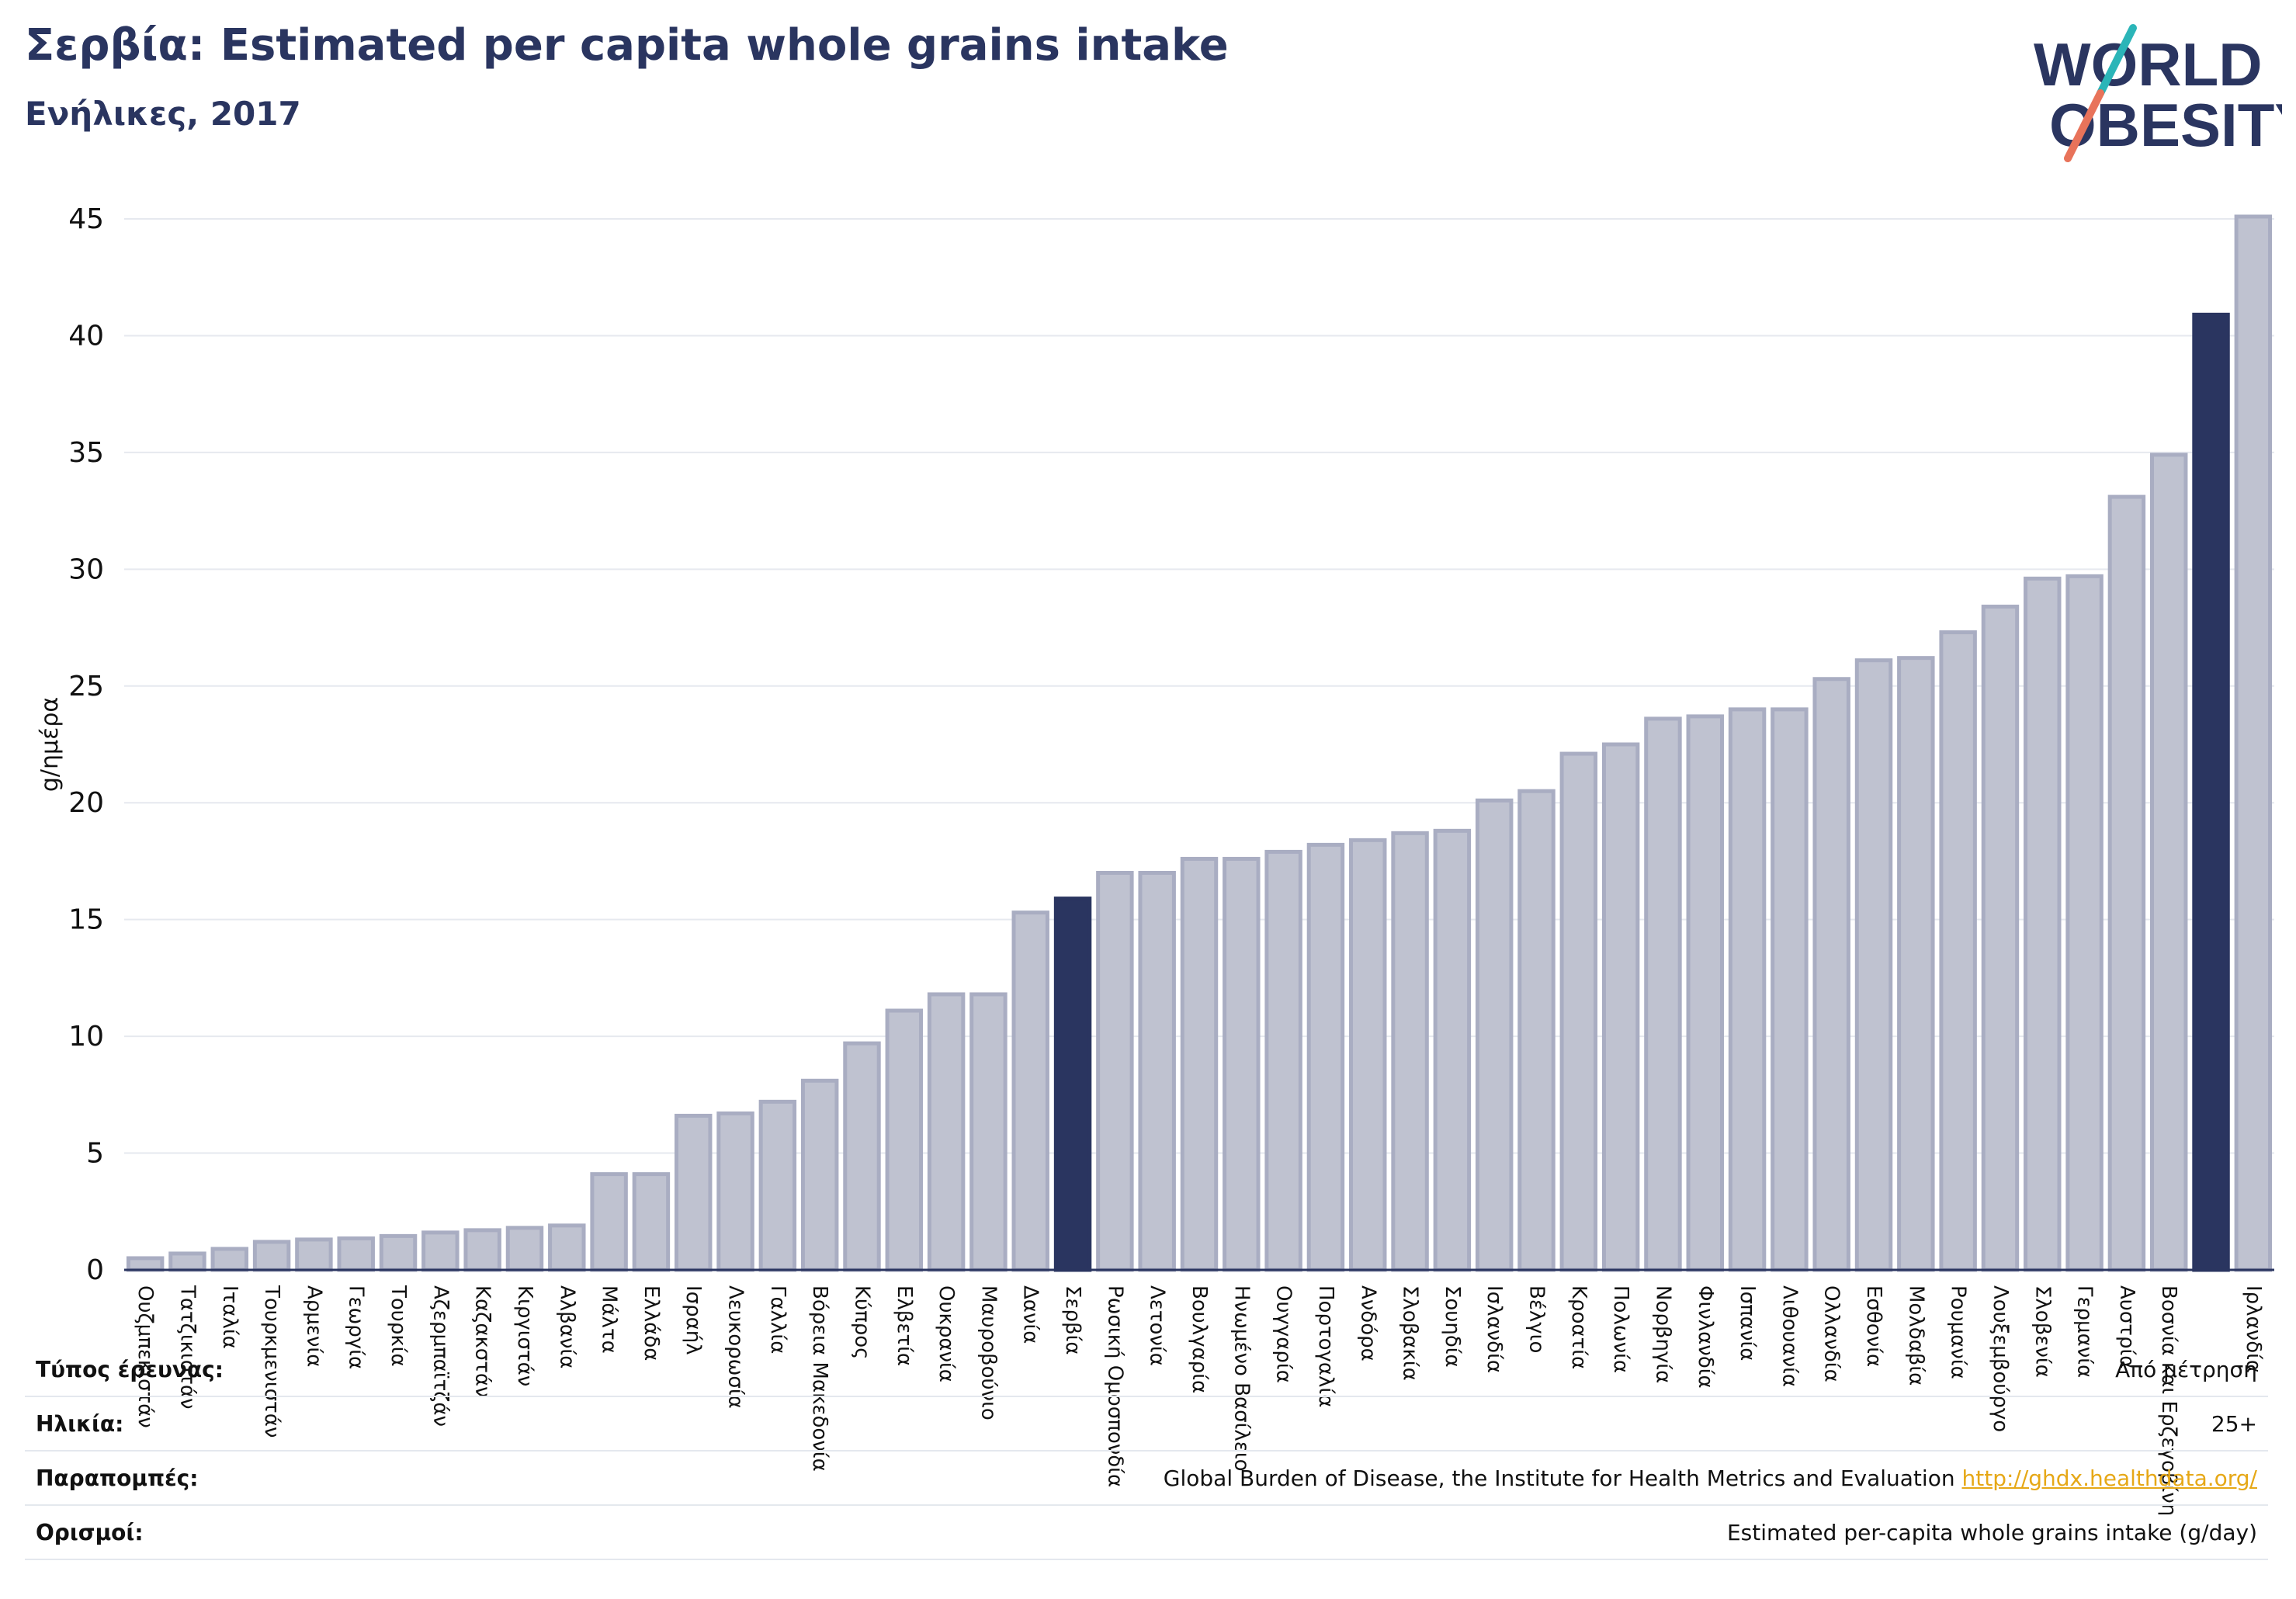 Image resolution: width=2296 pixels, height=1599 pixels. I want to click on x-tick-label: Ανδόρα, so click(1367, 1323).